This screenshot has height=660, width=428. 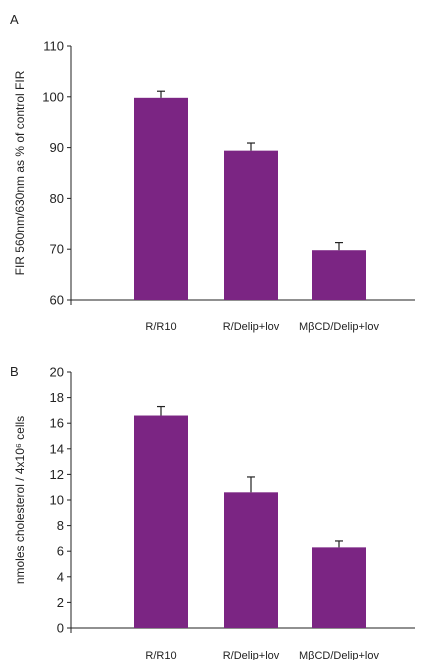 I want to click on chart-b-y-tick-label: 14, so click(x=57, y=448).